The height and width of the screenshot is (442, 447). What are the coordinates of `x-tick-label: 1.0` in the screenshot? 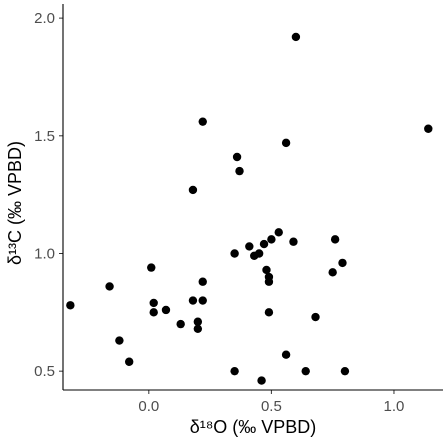 It's located at (394, 406).